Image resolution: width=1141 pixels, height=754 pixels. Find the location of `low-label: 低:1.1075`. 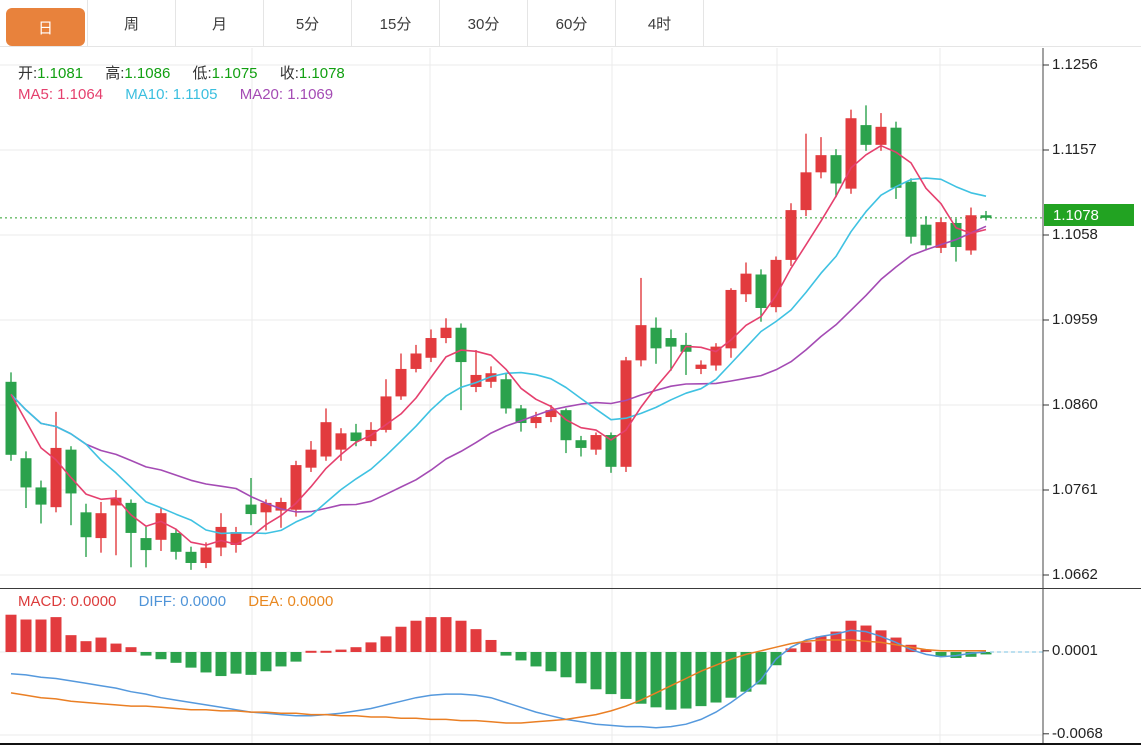

low-label: 低:1.1075 is located at coordinates (225, 73).